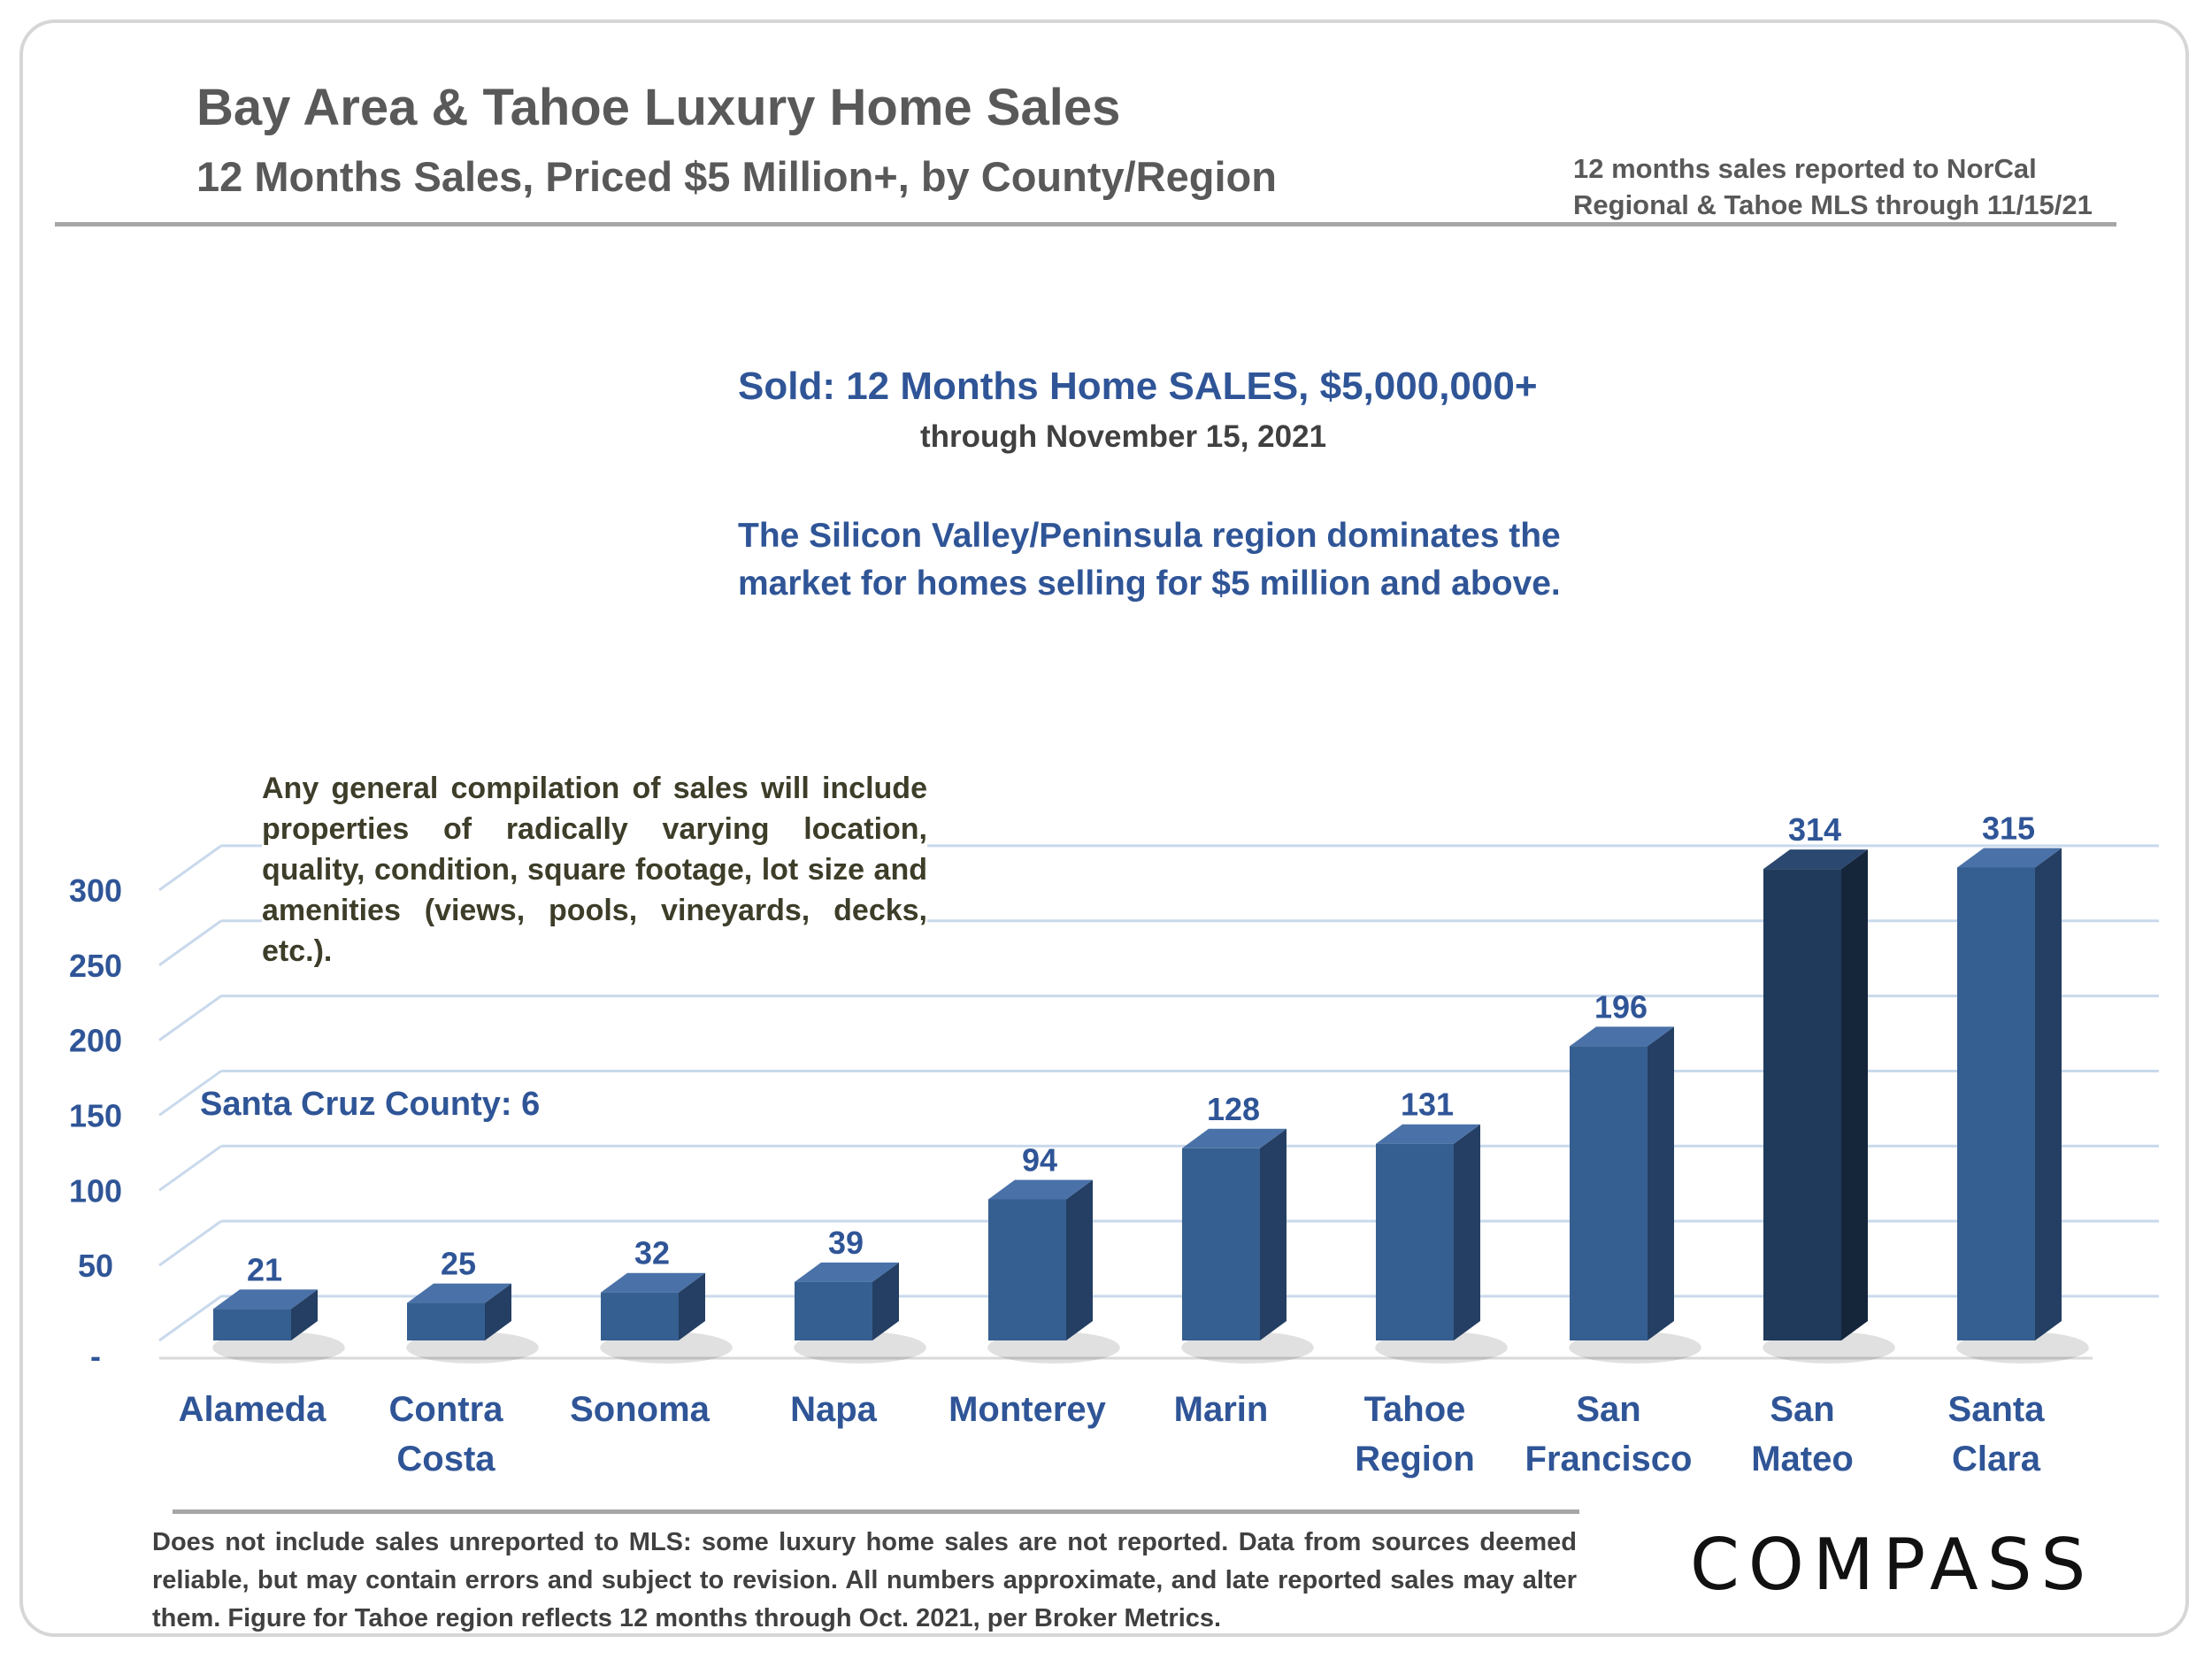 The image size is (2212, 1659). Describe the element at coordinates (96, 1190) in the screenshot. I see `y-tick-label: 100` at that location.